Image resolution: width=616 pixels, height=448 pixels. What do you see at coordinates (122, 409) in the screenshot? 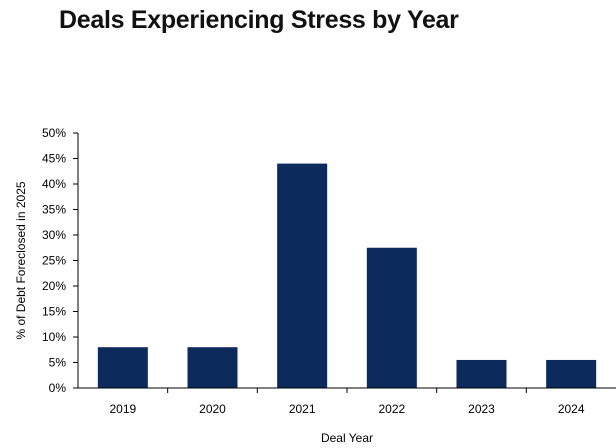
I see `x-tick-label: 2019` at bounding box center [122, 409].